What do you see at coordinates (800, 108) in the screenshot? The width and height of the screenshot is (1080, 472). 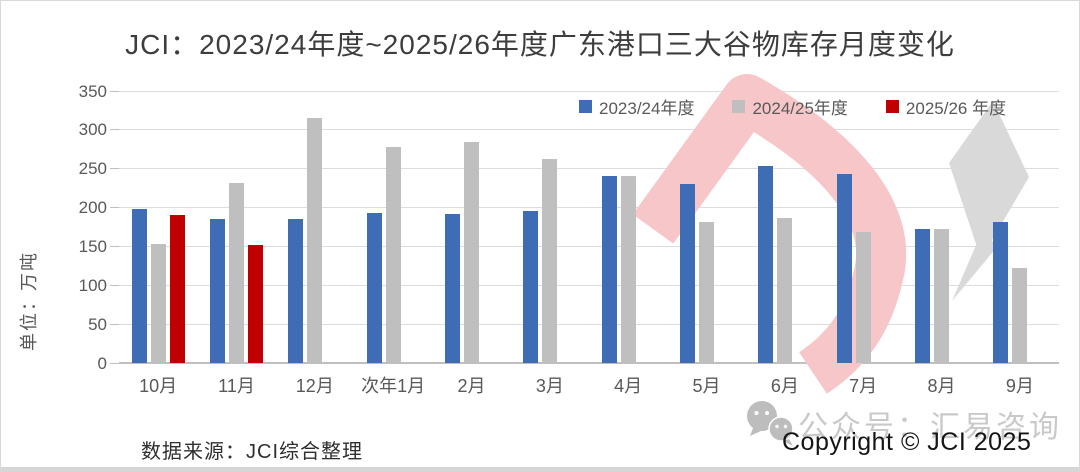 I see `legend-label: 2024/25年度` at bounding box center [800, 108].